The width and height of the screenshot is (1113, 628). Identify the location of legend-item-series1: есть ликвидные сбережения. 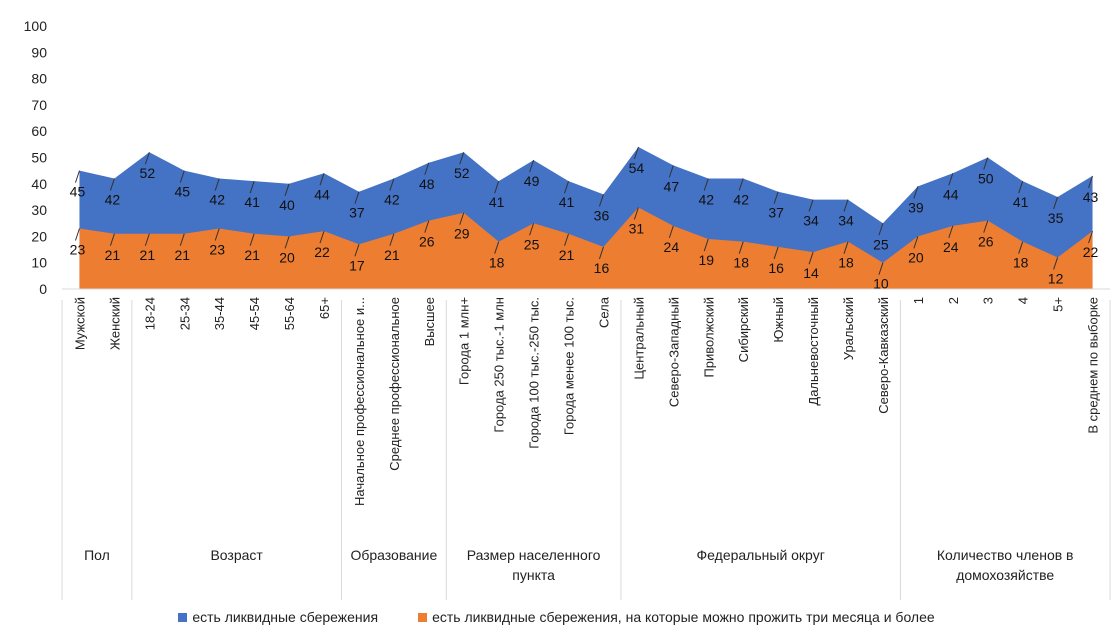
(278, 617).